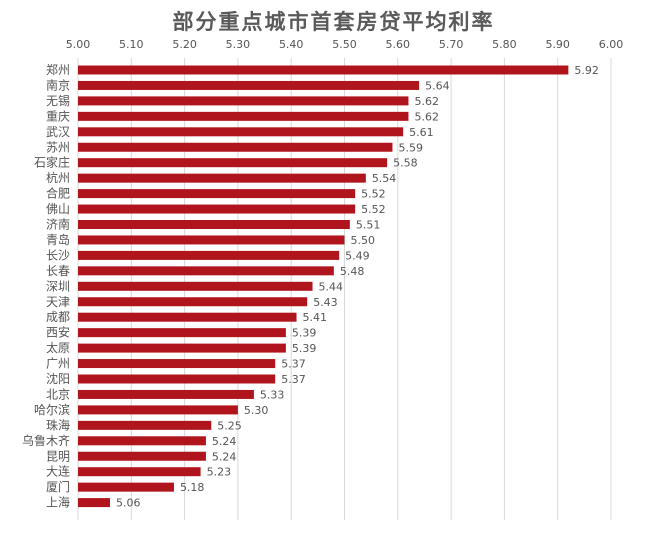  Describe the element at coordinates (451, 44) in the screenshot. I see `x-tick-label: 5.70` at that location.